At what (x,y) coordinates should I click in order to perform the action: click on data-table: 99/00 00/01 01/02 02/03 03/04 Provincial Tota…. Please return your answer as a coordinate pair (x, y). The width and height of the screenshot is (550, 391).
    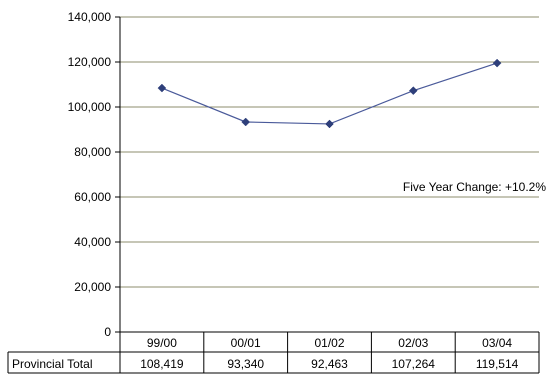
    Looking at the image, I should click on (273, 352).